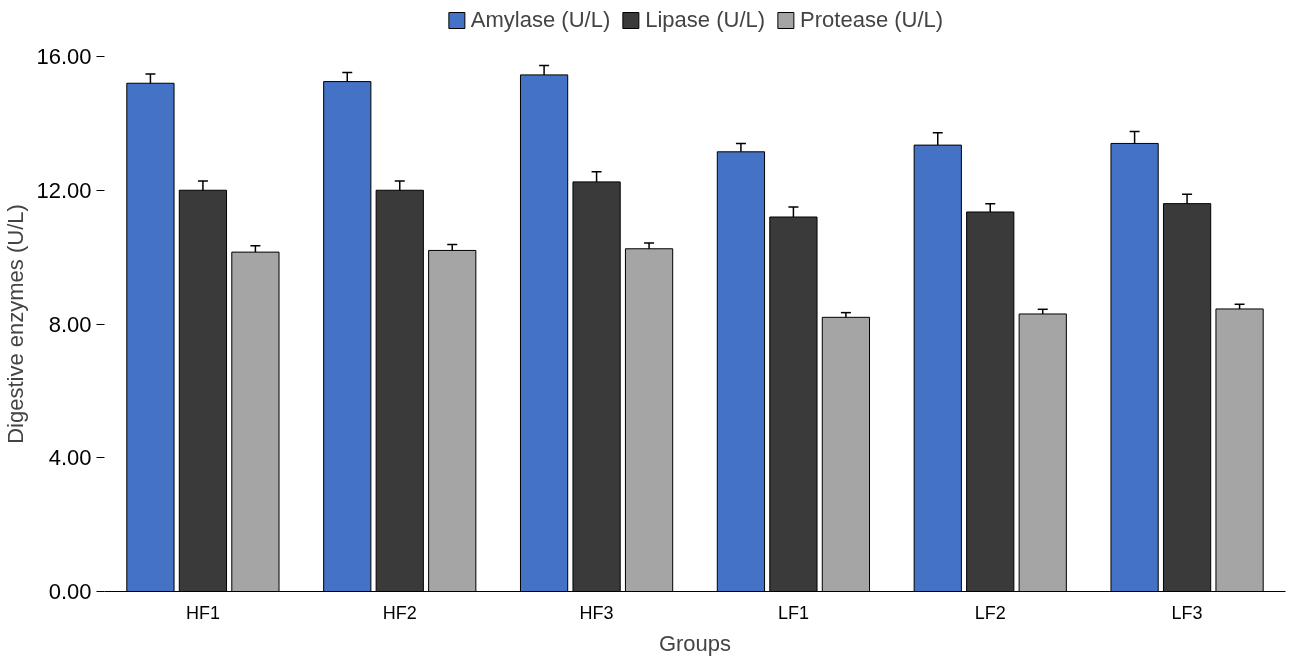 Image resolution: width=1296 pixels, height=664 pixels. Describe the element at coordinates (540, 20) in the screenshot. I see `legend-label: Amylase (U/L)` at that location.